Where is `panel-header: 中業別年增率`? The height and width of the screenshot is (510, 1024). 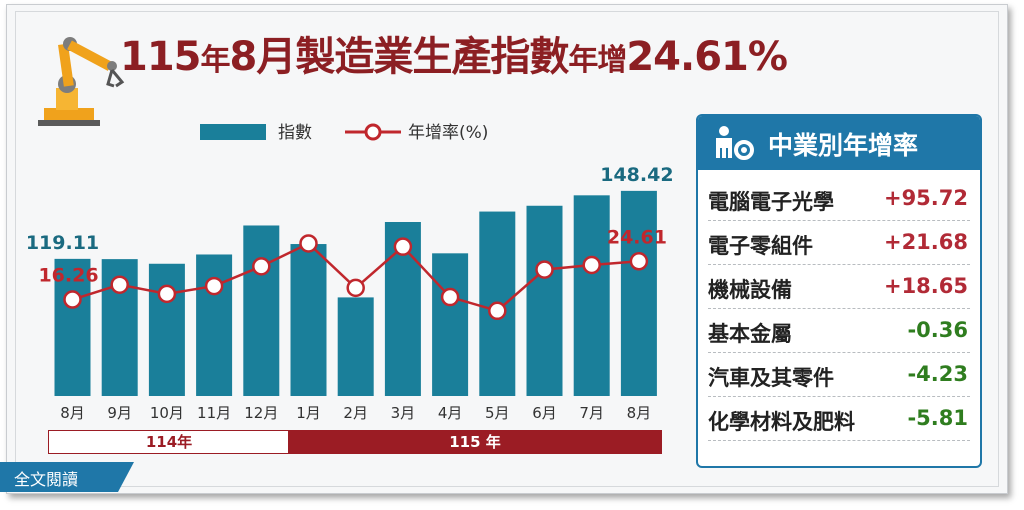 panel-header: 中業別年增率 is located at coordinates (839, 143).